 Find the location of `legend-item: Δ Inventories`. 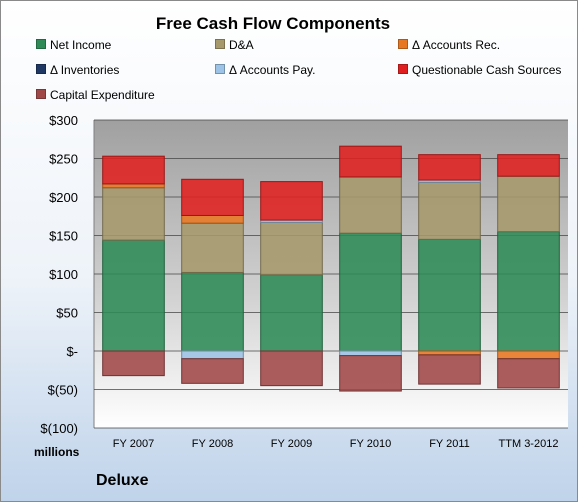

legend-item: Δ Inventories is located at coordinates (77, 70).